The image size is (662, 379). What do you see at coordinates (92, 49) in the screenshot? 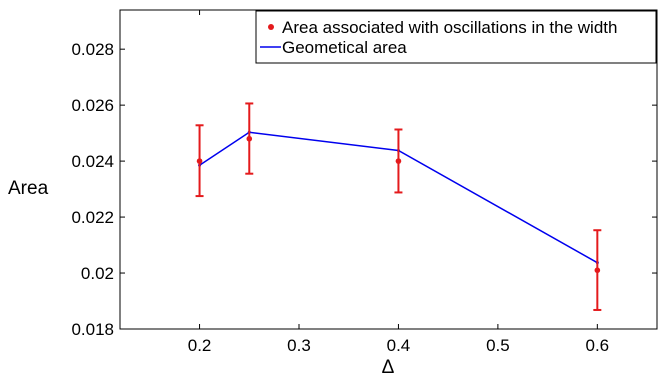
I see `y-tick-label: 0.028` at bounding box center [92, 49].